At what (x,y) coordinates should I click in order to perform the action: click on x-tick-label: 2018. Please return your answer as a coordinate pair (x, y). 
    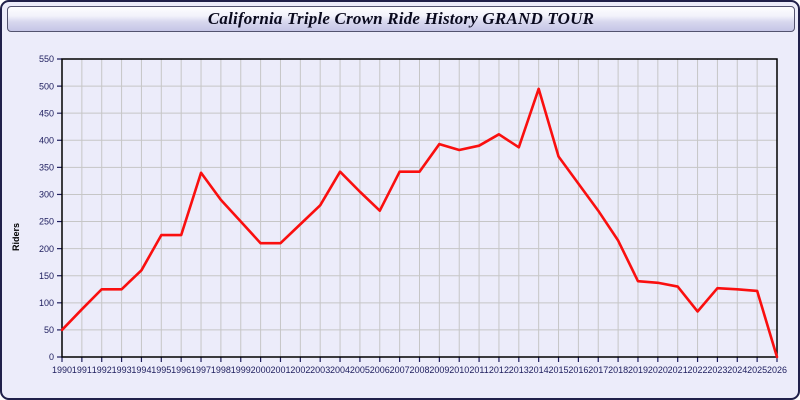
    Looking at the image, I should click on (618, 370).